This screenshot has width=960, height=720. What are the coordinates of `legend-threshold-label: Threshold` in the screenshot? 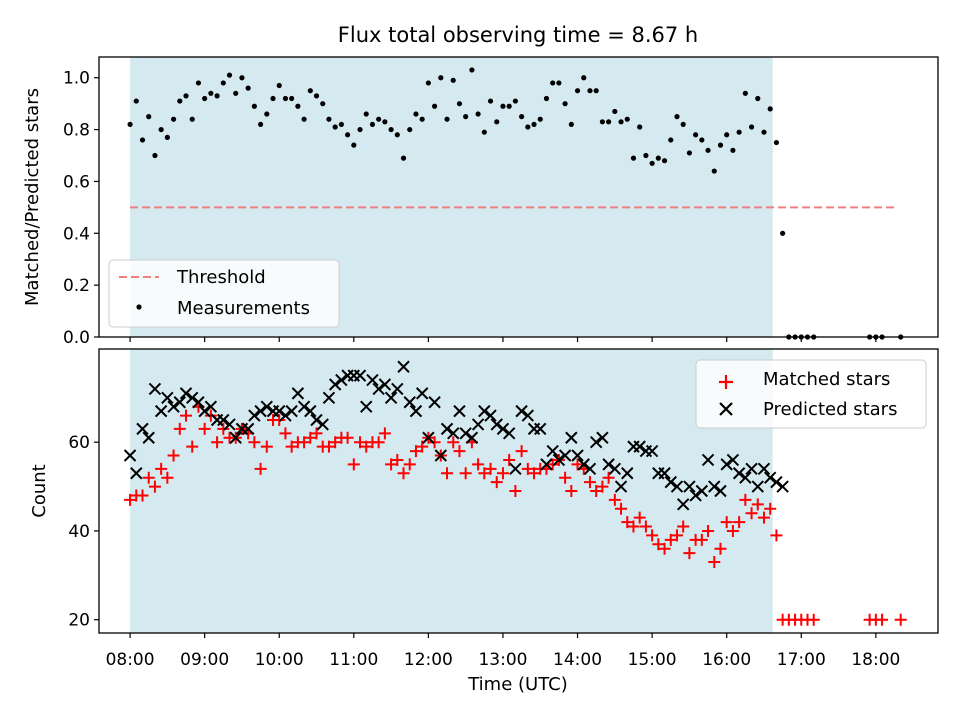 It's located at (221, 277).